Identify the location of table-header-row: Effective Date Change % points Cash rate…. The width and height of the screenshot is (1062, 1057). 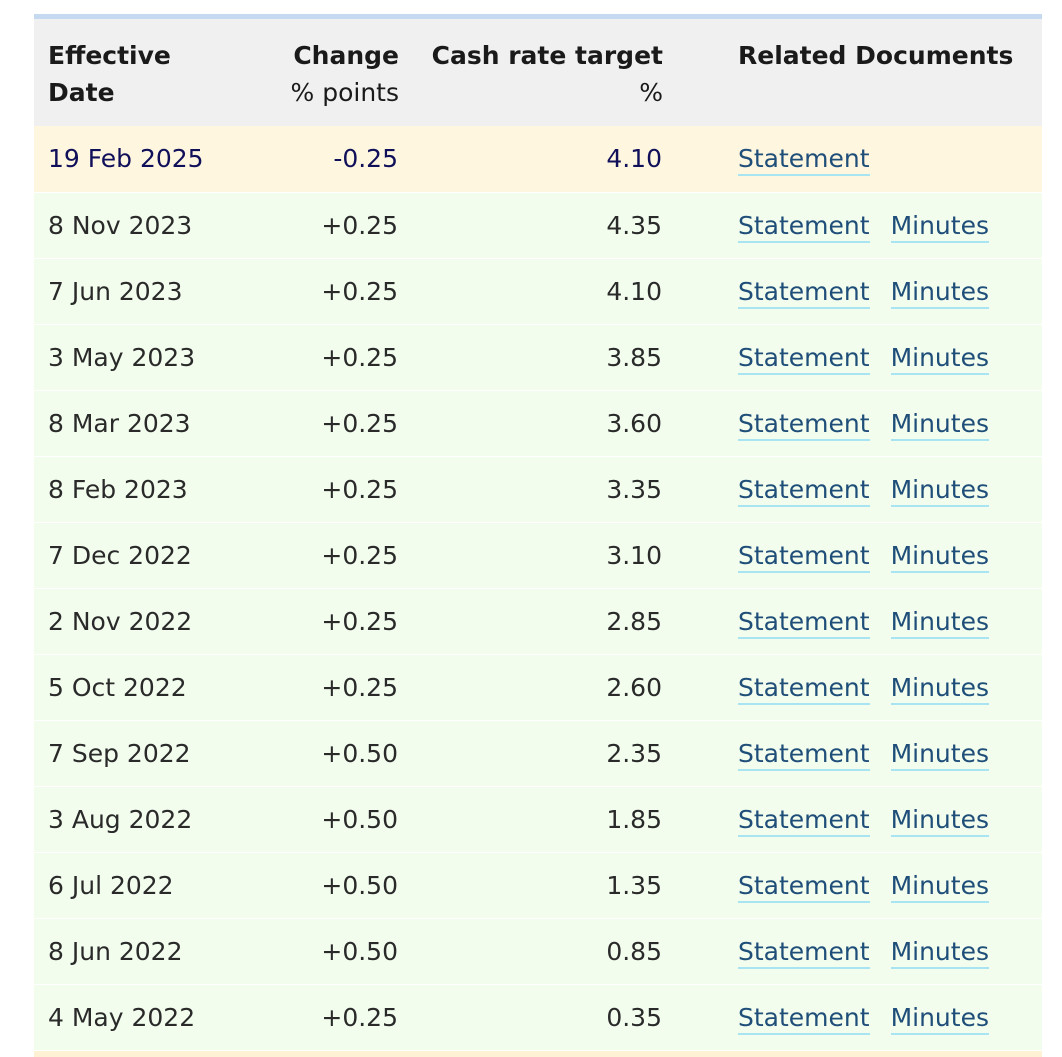
(538, 72).